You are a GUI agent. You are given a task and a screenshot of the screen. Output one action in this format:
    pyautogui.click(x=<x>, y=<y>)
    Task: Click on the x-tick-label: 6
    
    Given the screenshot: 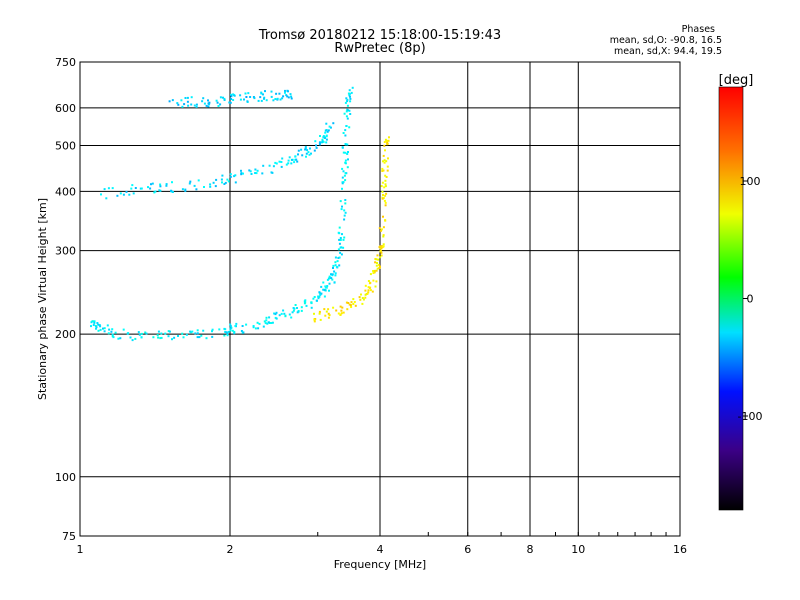 What is the action you would take?
    pyautogui.click(x=467, y=549)
    